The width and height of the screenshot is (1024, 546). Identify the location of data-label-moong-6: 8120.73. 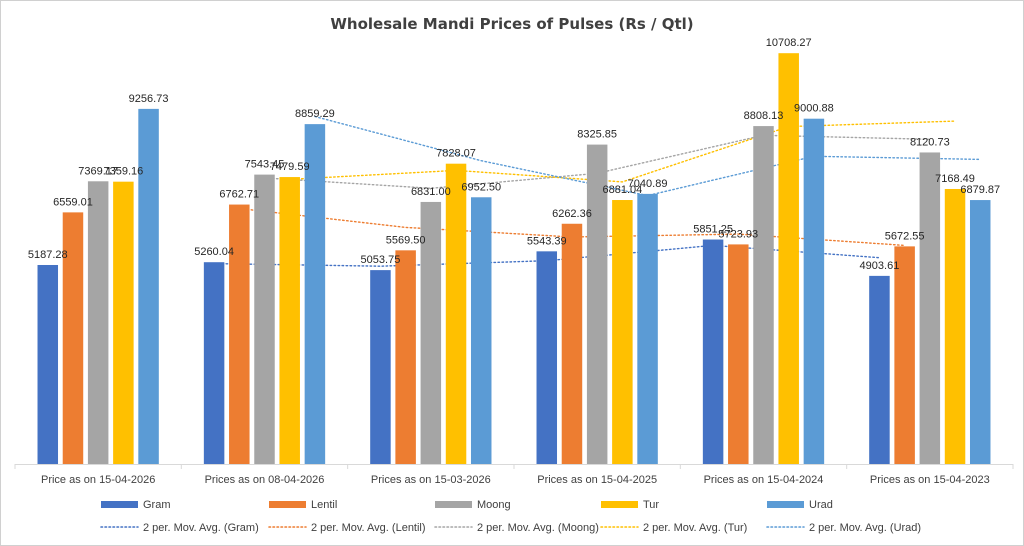
(930, 142).